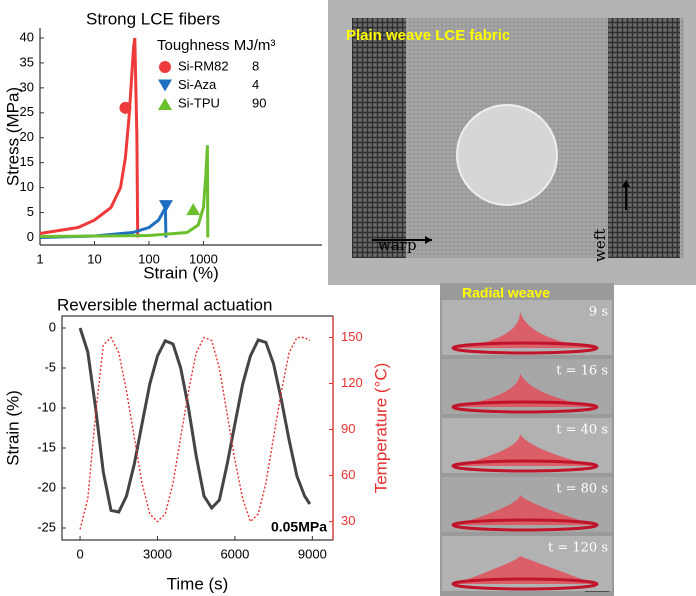 Image resolution: width=696 pixels, height=596 pixels. Describe the element at coordinates (27, 36) in the screenshot. I see `y-tick-label: 40` at that location.